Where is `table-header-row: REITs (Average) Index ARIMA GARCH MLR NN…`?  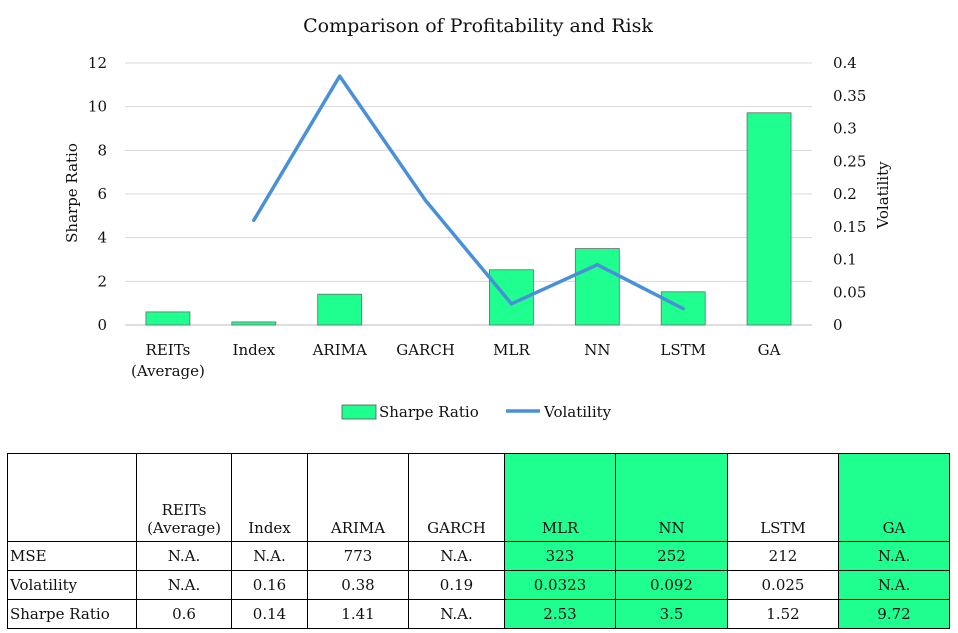 table-header-row: REITs (Average) Index ARIMA GARCH MLR NN… is located at coordinates (478, 497).